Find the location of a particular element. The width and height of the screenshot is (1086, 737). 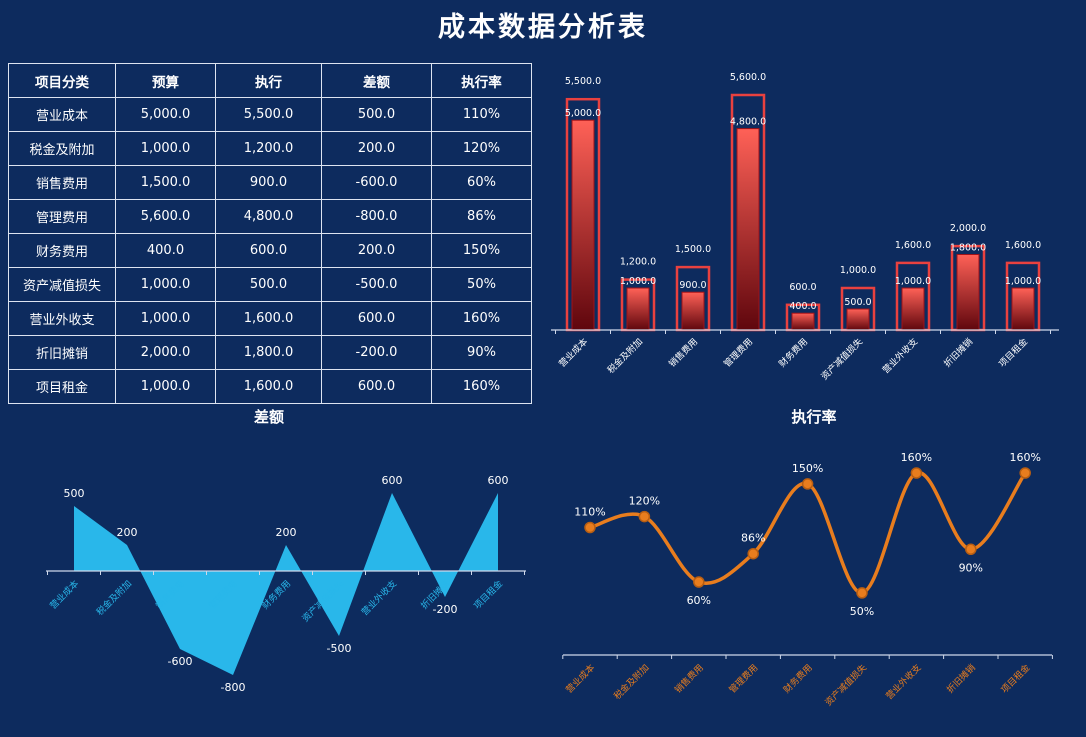

value-cell: 90% is located at coordinates (481, 352).